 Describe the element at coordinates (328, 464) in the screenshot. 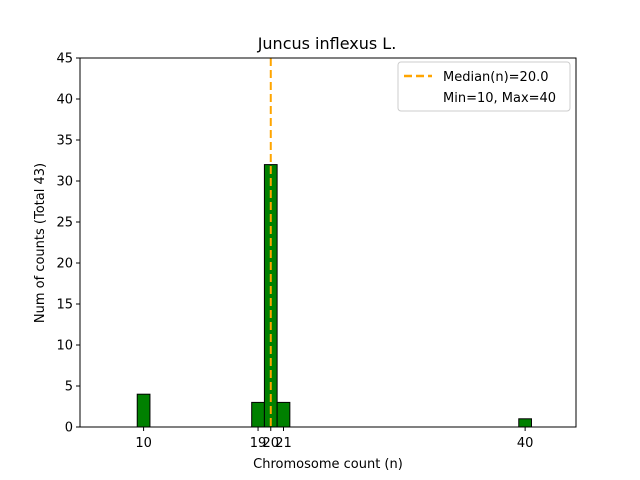

I see `x-axis-label: Chromosome count (n)` at that location.